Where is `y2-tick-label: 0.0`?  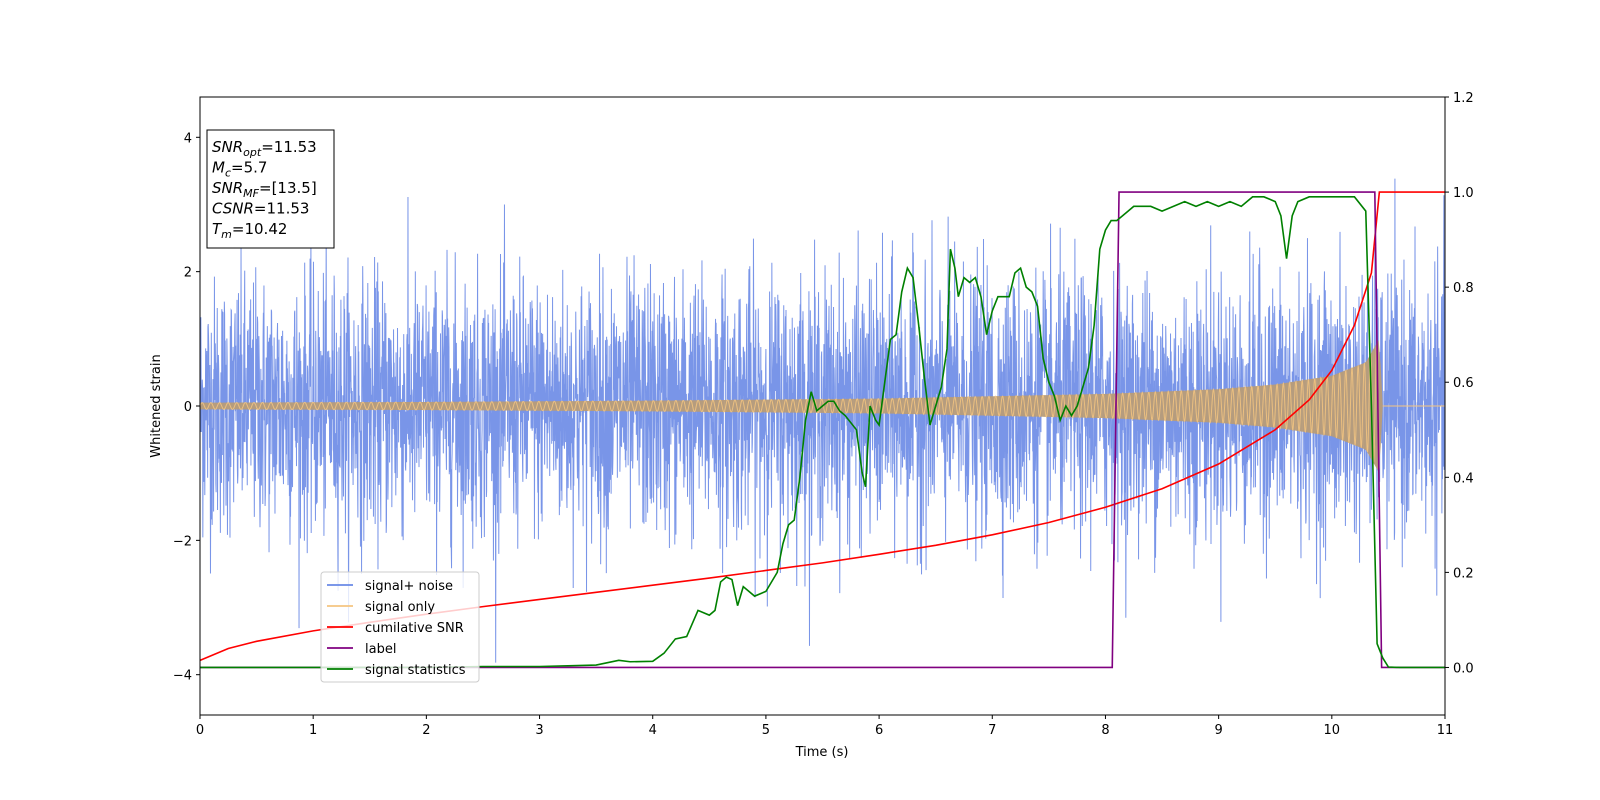
y2-tick-label: 0.0 is located at coordinates (1463, 668).